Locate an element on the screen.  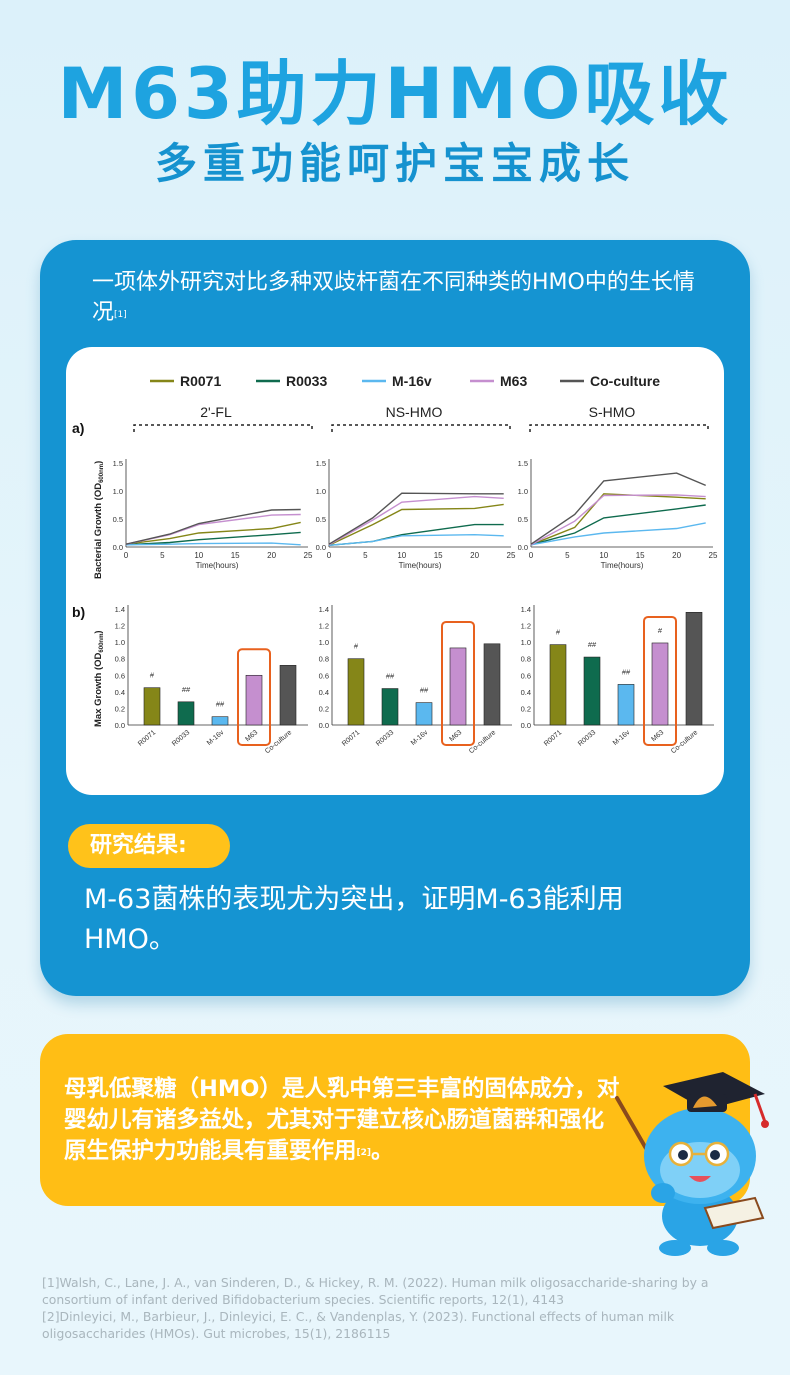
info-ref: [2] is located at coordinates (364, 1153).